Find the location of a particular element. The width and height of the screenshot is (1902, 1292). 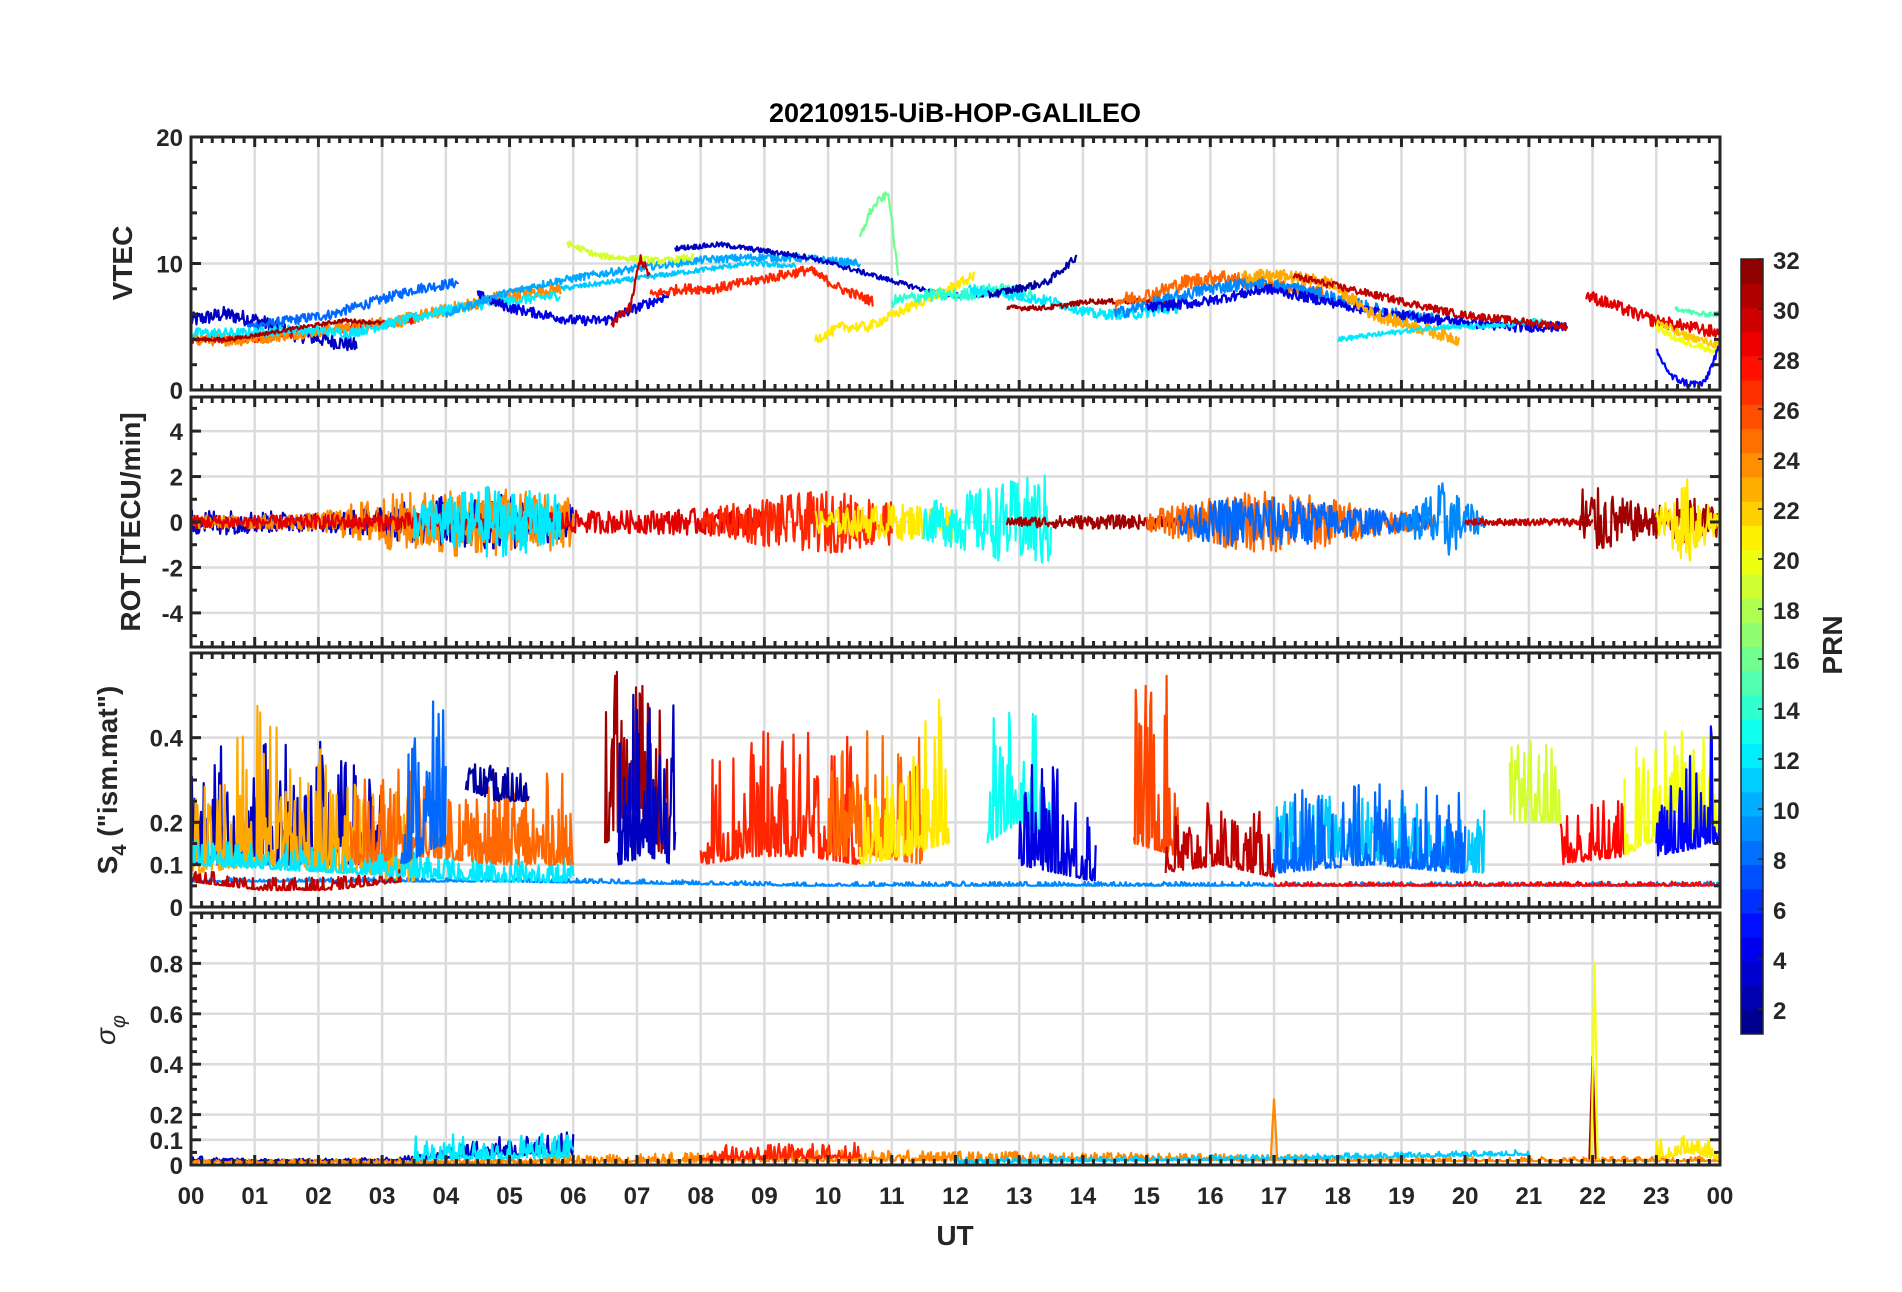

x-tick-label: 08 is located at coordinates (700, 1196).